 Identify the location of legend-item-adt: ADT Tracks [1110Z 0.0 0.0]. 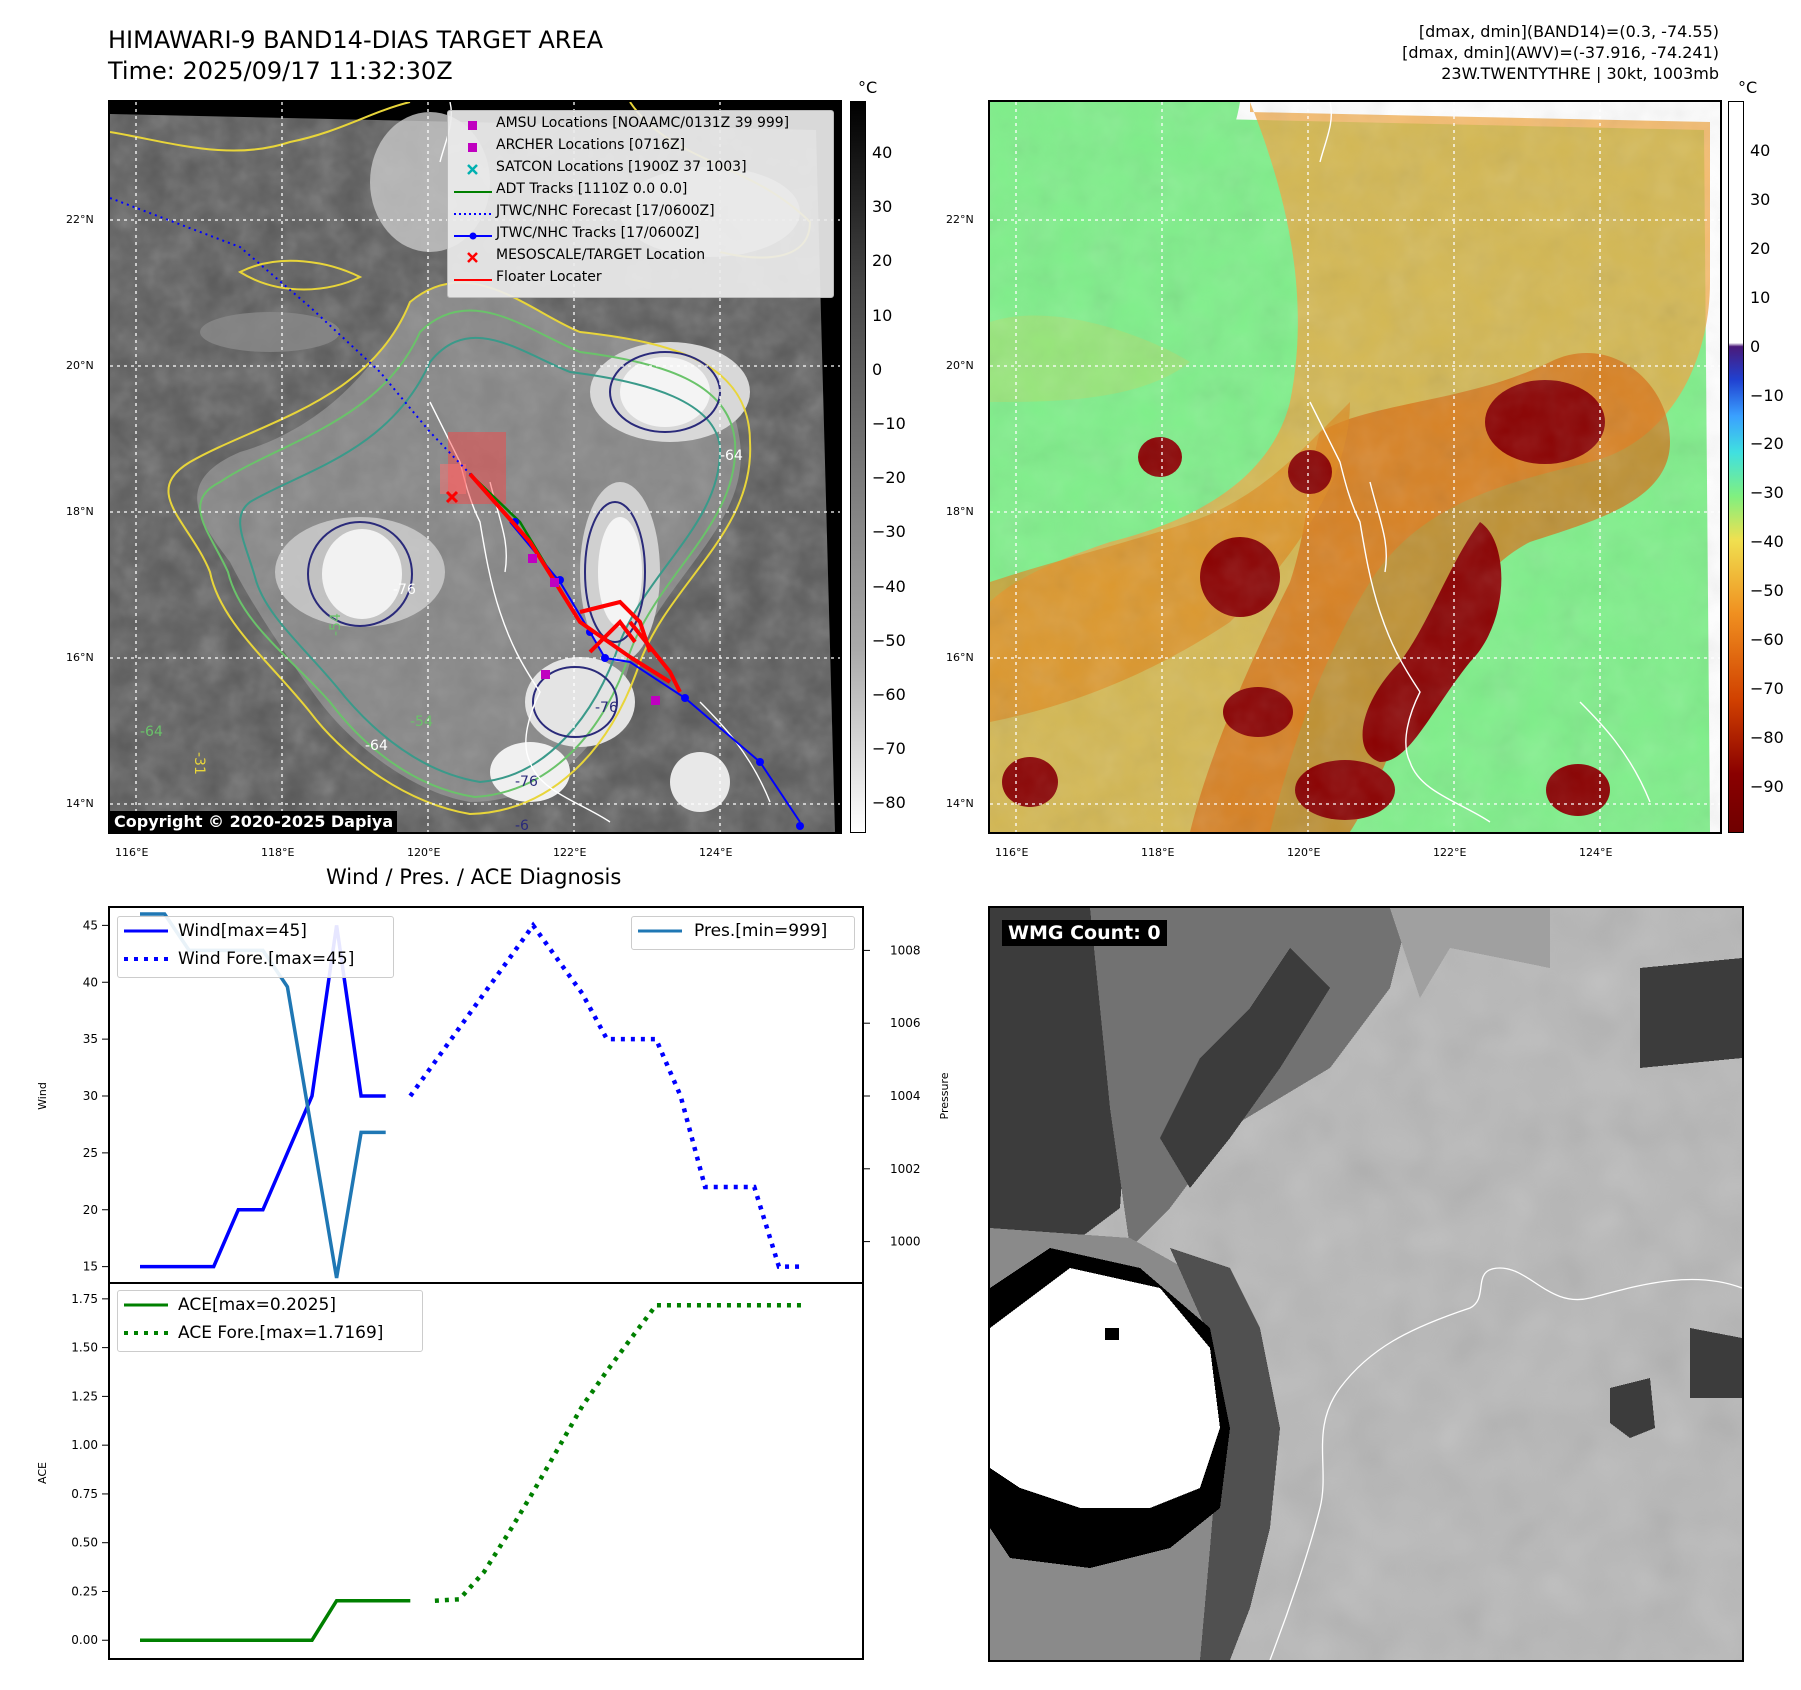
(640, 190).